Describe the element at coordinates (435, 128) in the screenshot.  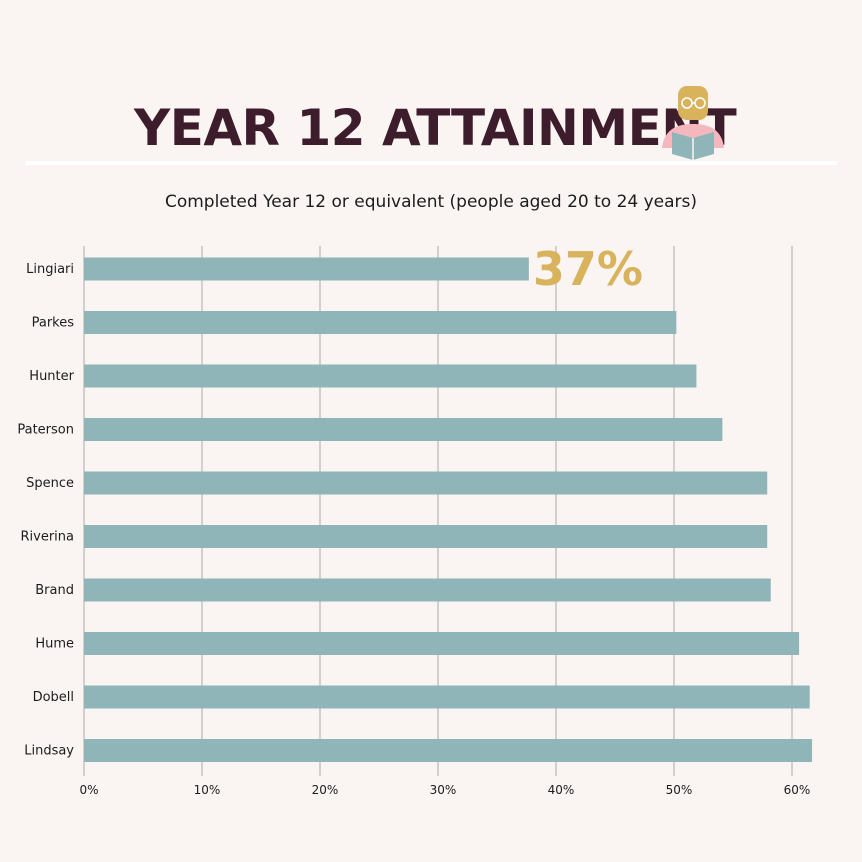
I see `page-title: YEAR 12 ATTAINMENT` at that location.